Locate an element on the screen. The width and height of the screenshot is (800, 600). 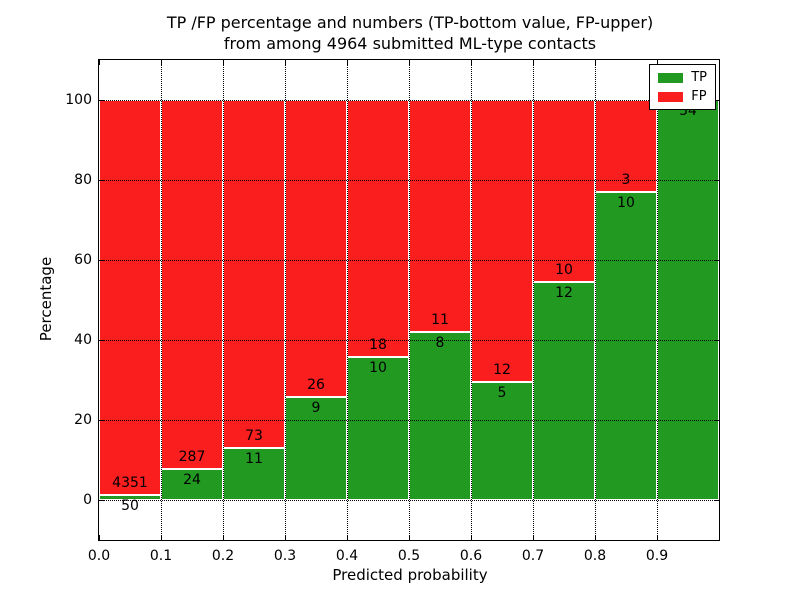
legend: TP FP is located at coordinates (682, 87).